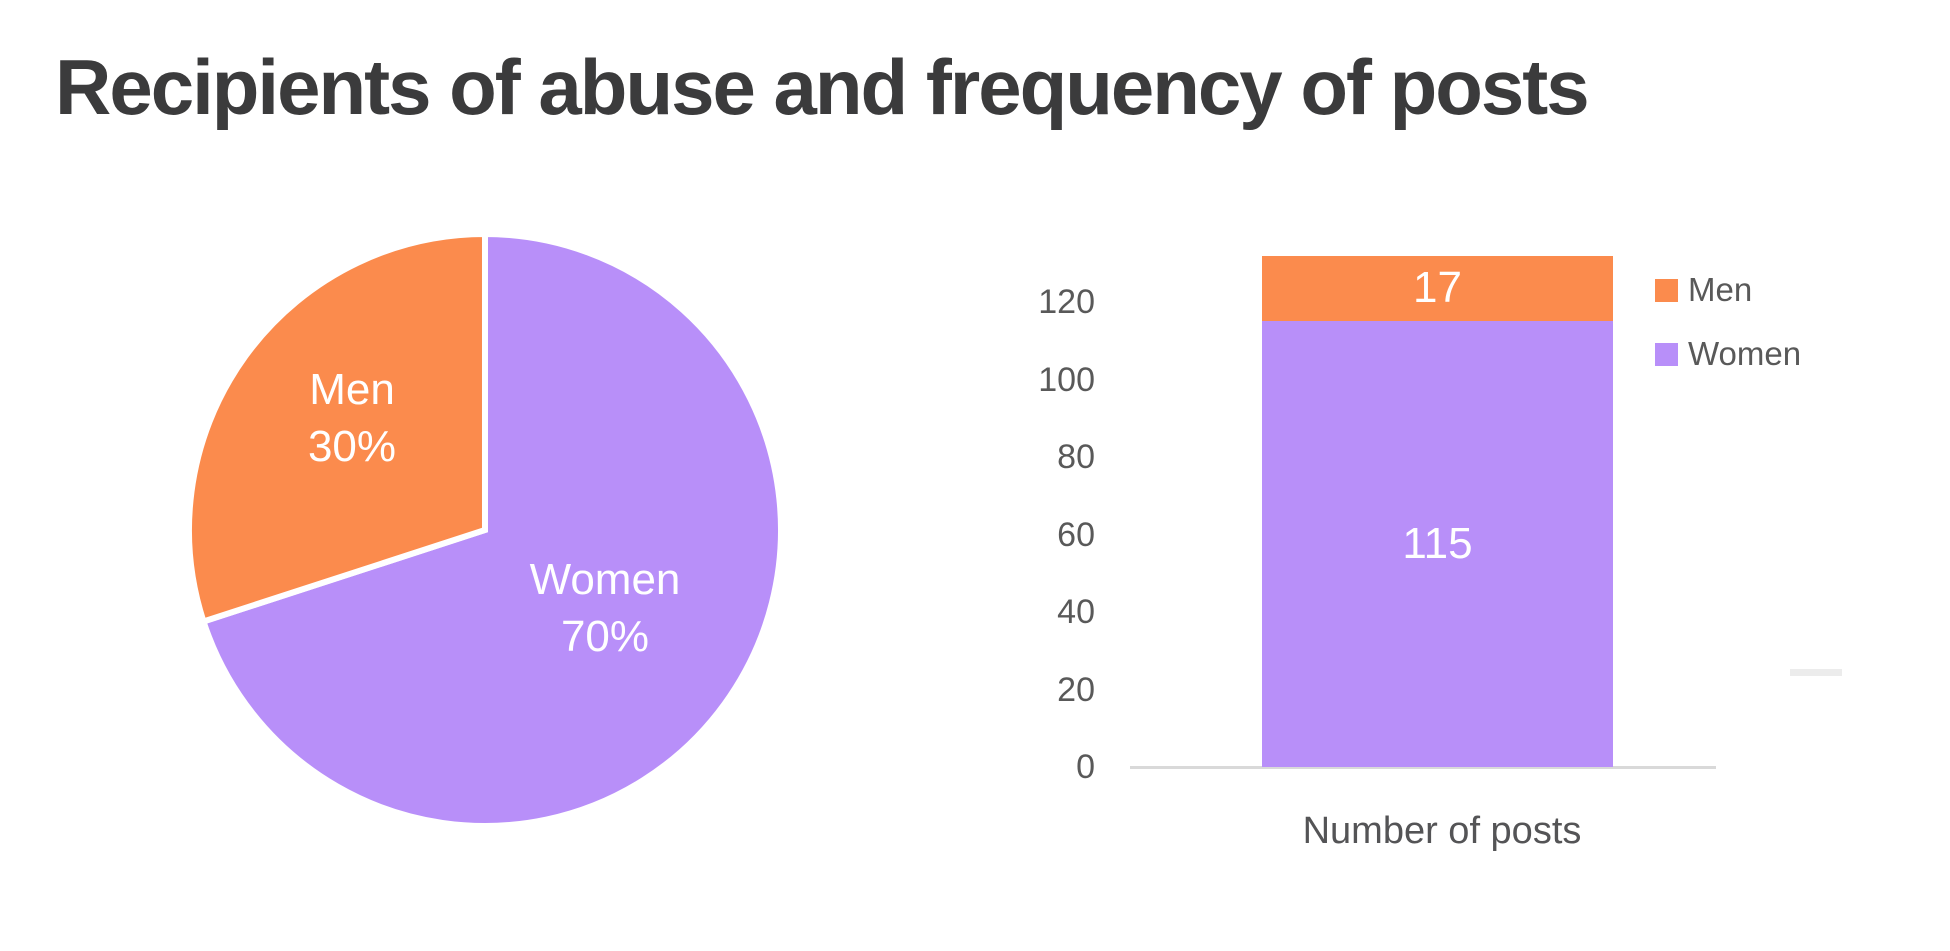  I want to click on bar-value-men: 17, so click(1437, 288).